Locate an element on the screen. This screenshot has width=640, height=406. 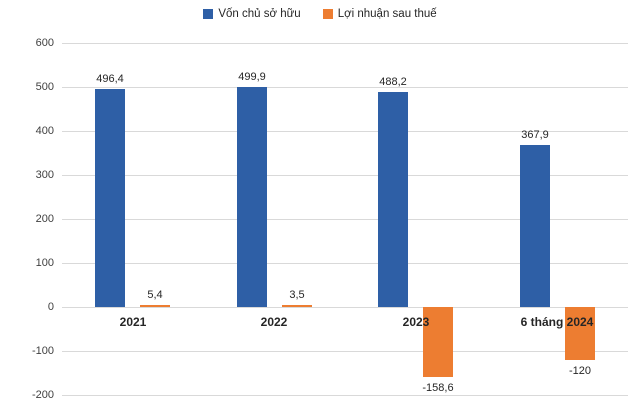
y-tick-label: 400 is located at coordinates (44, 131).